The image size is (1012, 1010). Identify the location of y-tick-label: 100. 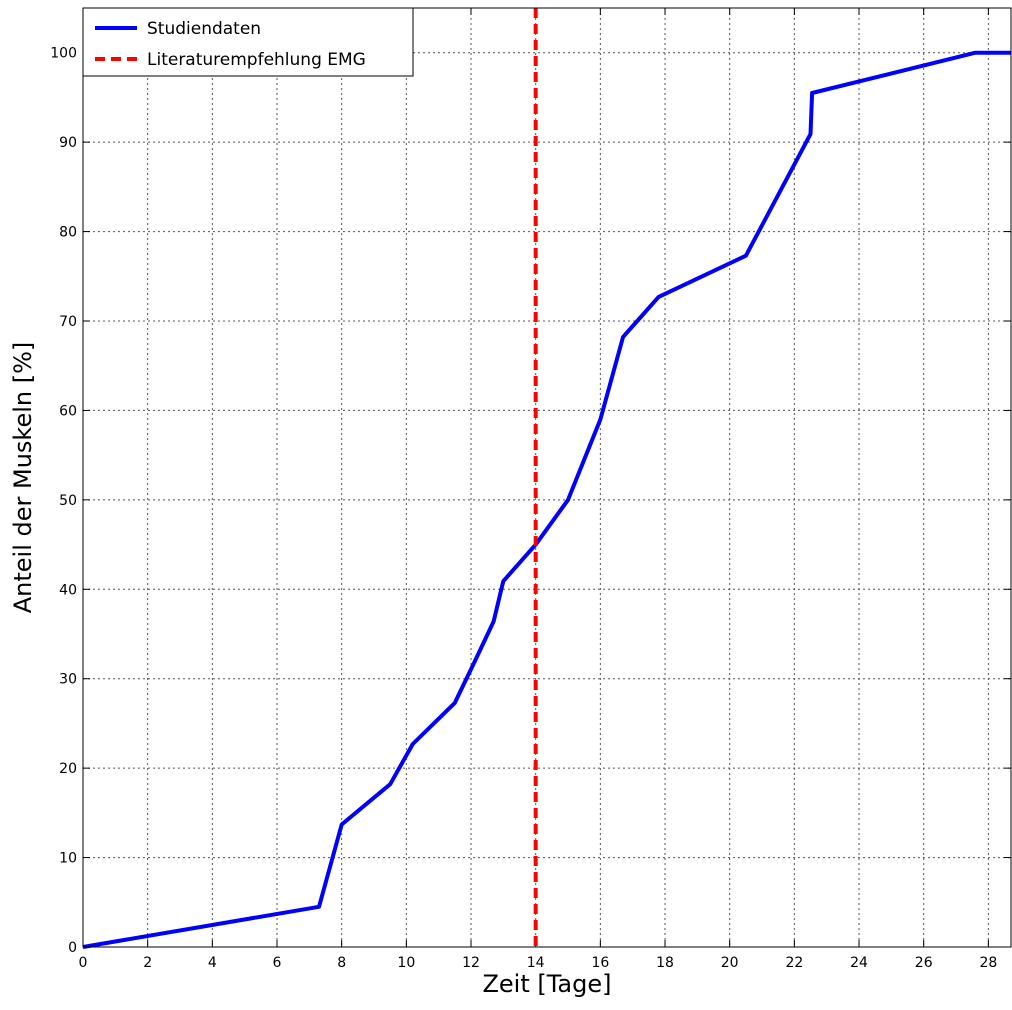
(63, 54).